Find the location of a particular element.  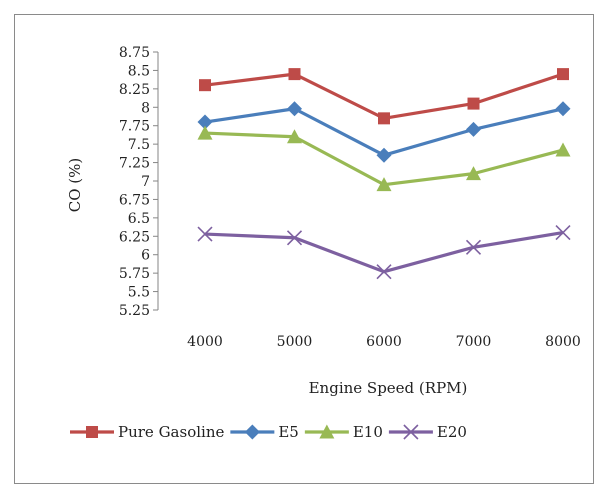

series-pure-gasoline is located at coordinates (384, 96).